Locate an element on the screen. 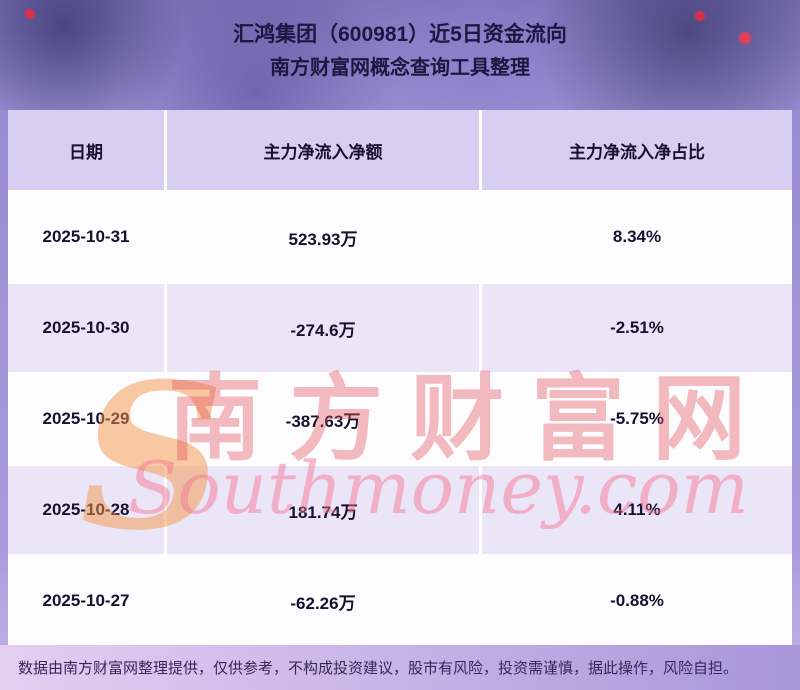  cell-amount: 523.93万 is located at coordinates (323, 237).